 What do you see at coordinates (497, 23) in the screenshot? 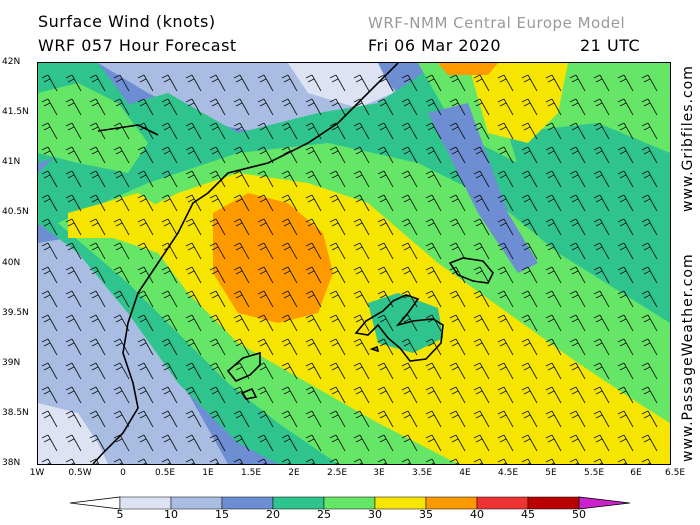
I see `model-name: WRF-NMM Central Europe Model` at bounding box center [497, 23].